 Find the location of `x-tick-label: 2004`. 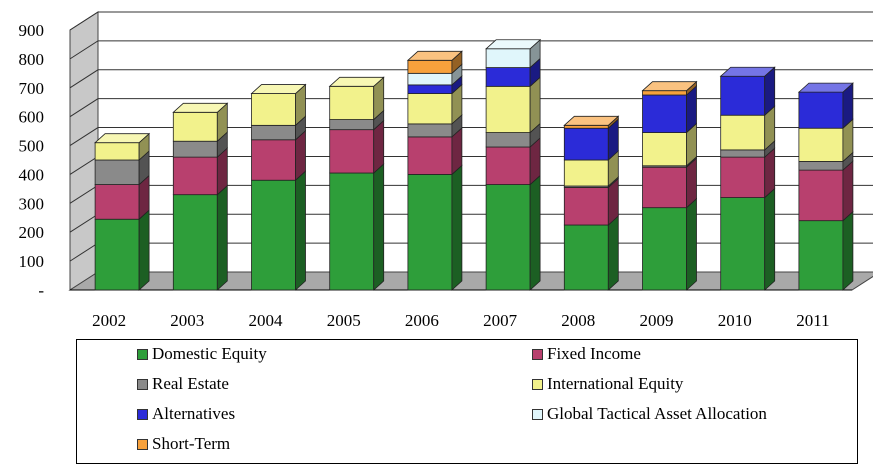

x-tick-label: 2004 is located at coordinates (266, 320).